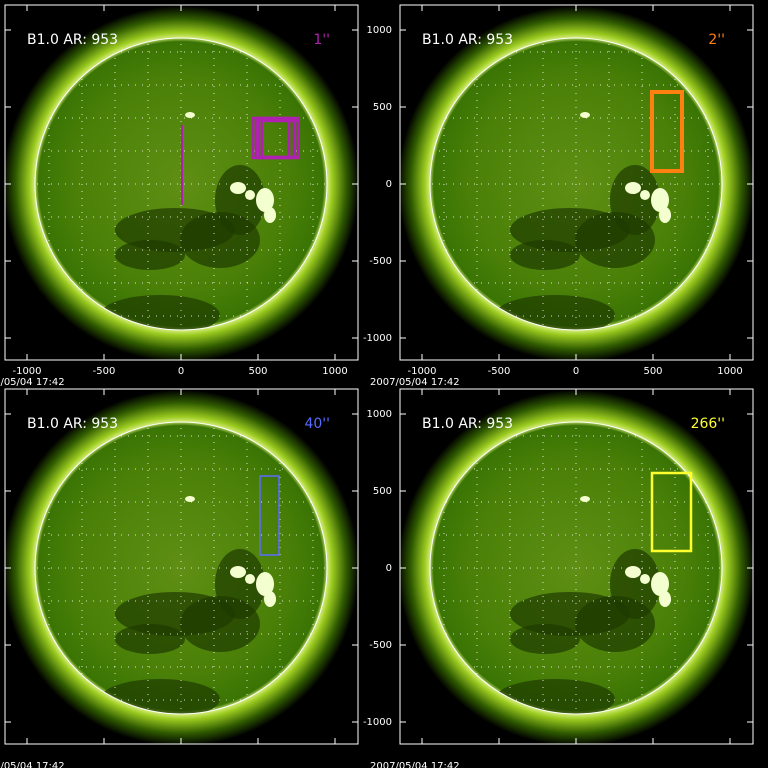  I want to click on size-label: 2'', so click(716, 40).